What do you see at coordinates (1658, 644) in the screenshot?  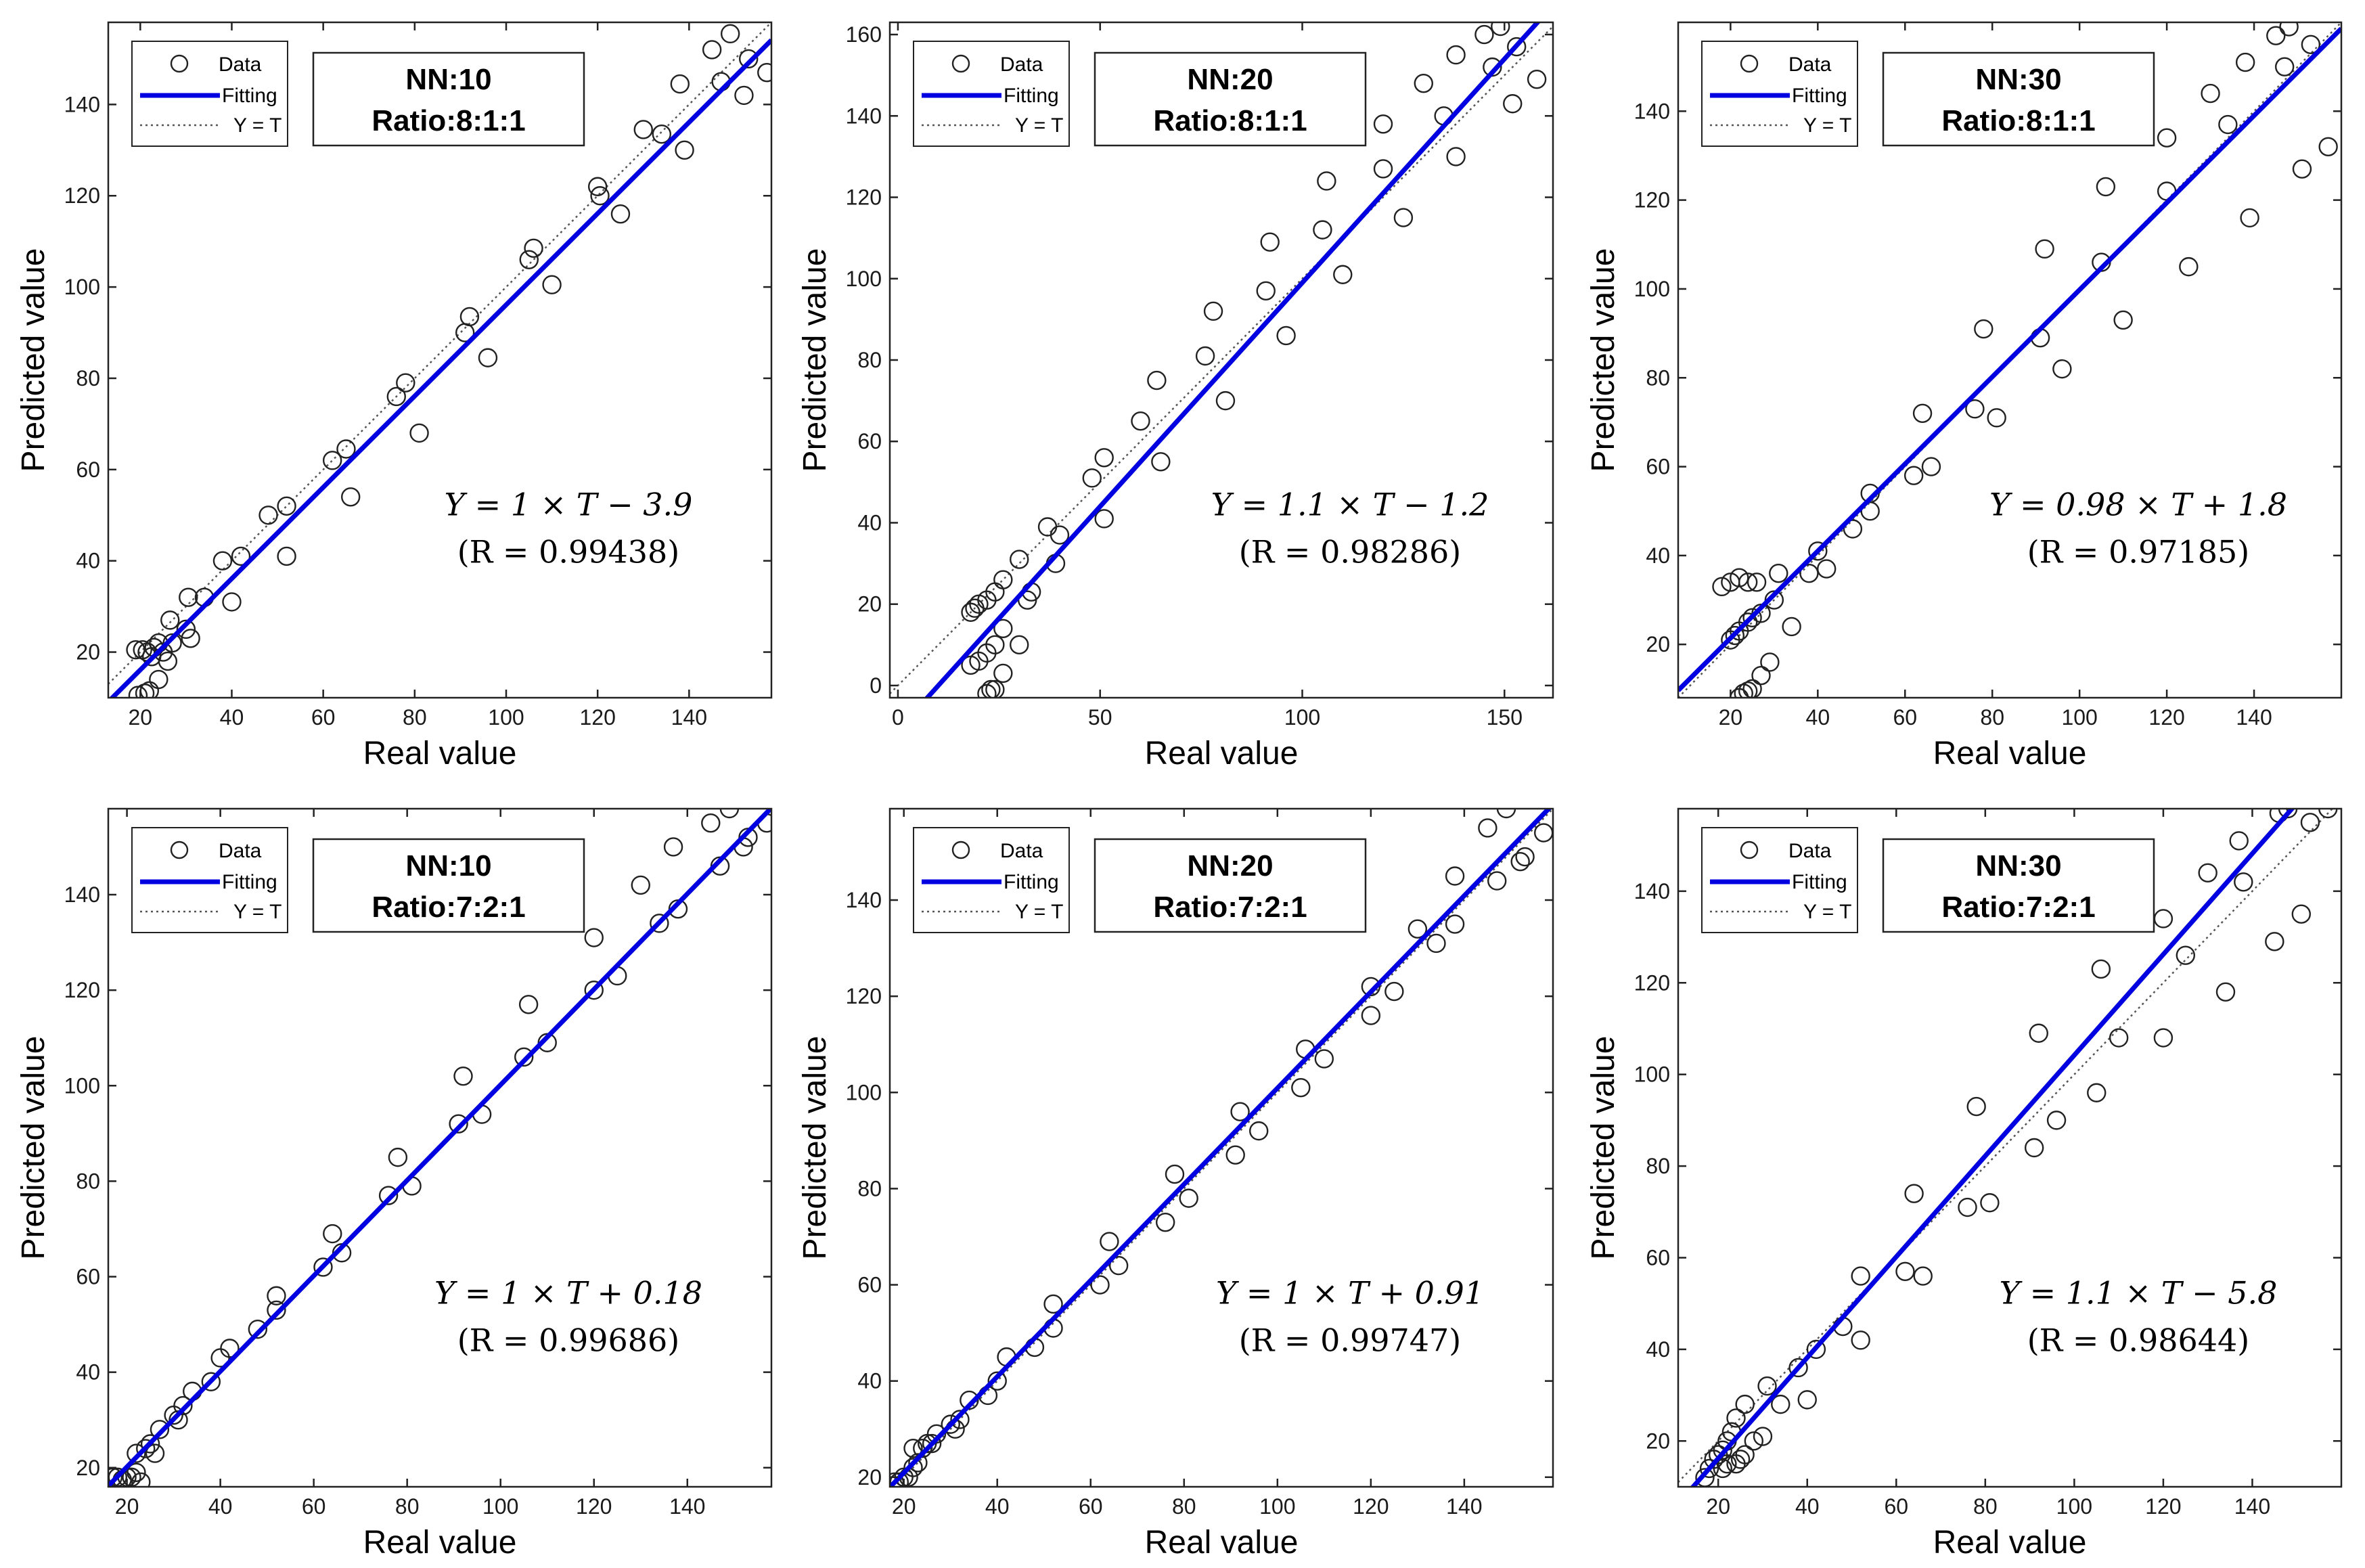 I see `y-tick-label: 20` at bounding box center [1658, 644].